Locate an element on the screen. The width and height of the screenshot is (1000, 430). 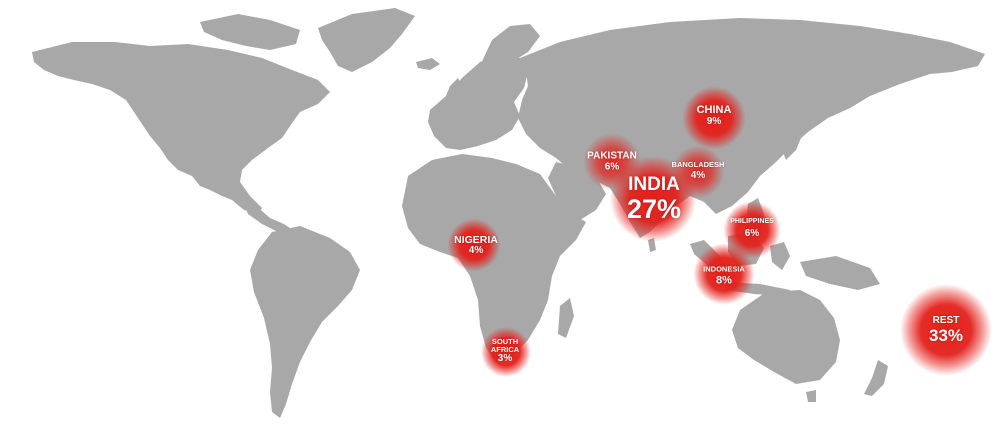
label-bangladesh-name: BANGLADESH is located at coordinates (698, 164).